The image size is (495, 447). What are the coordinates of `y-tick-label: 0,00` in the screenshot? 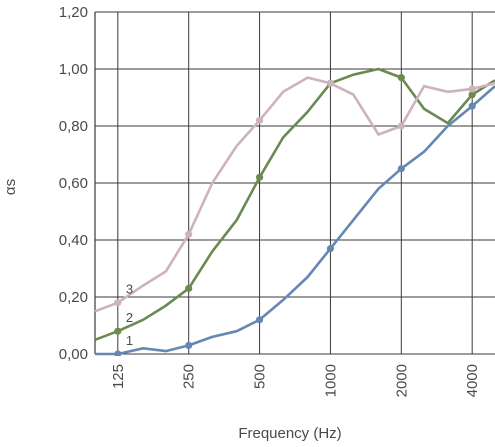 It's located at (73, 354).